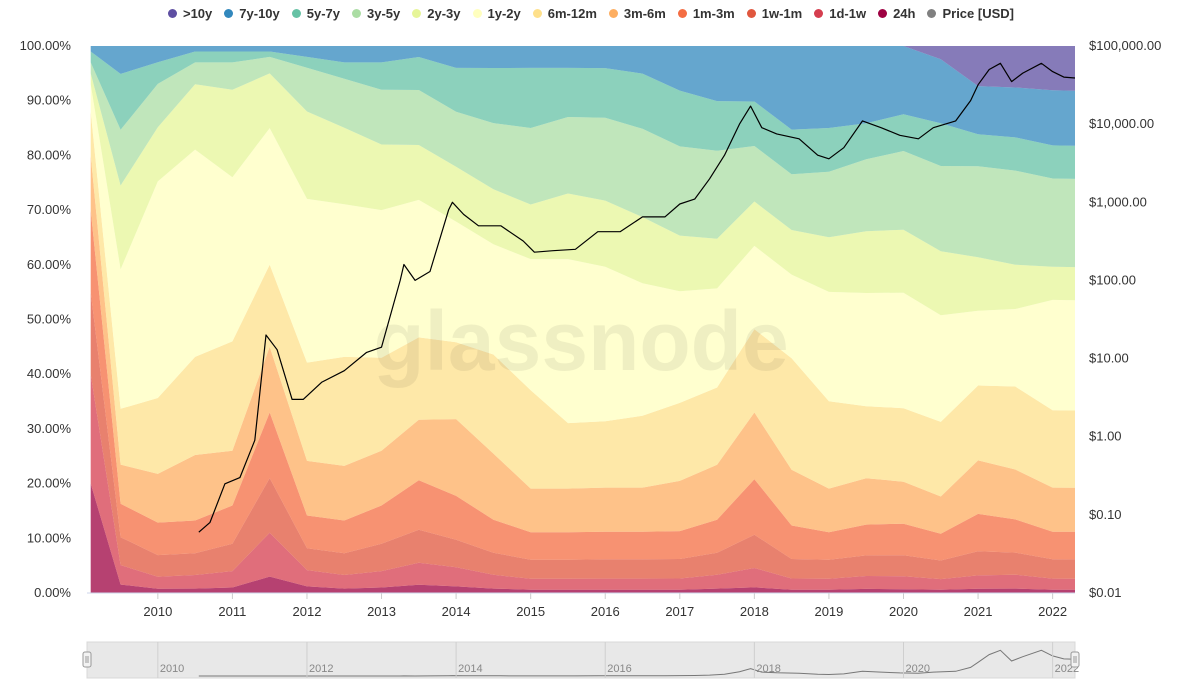 The image size is (1182, 697). I want to click on legend-label: Price [USD], so click(978, 13).